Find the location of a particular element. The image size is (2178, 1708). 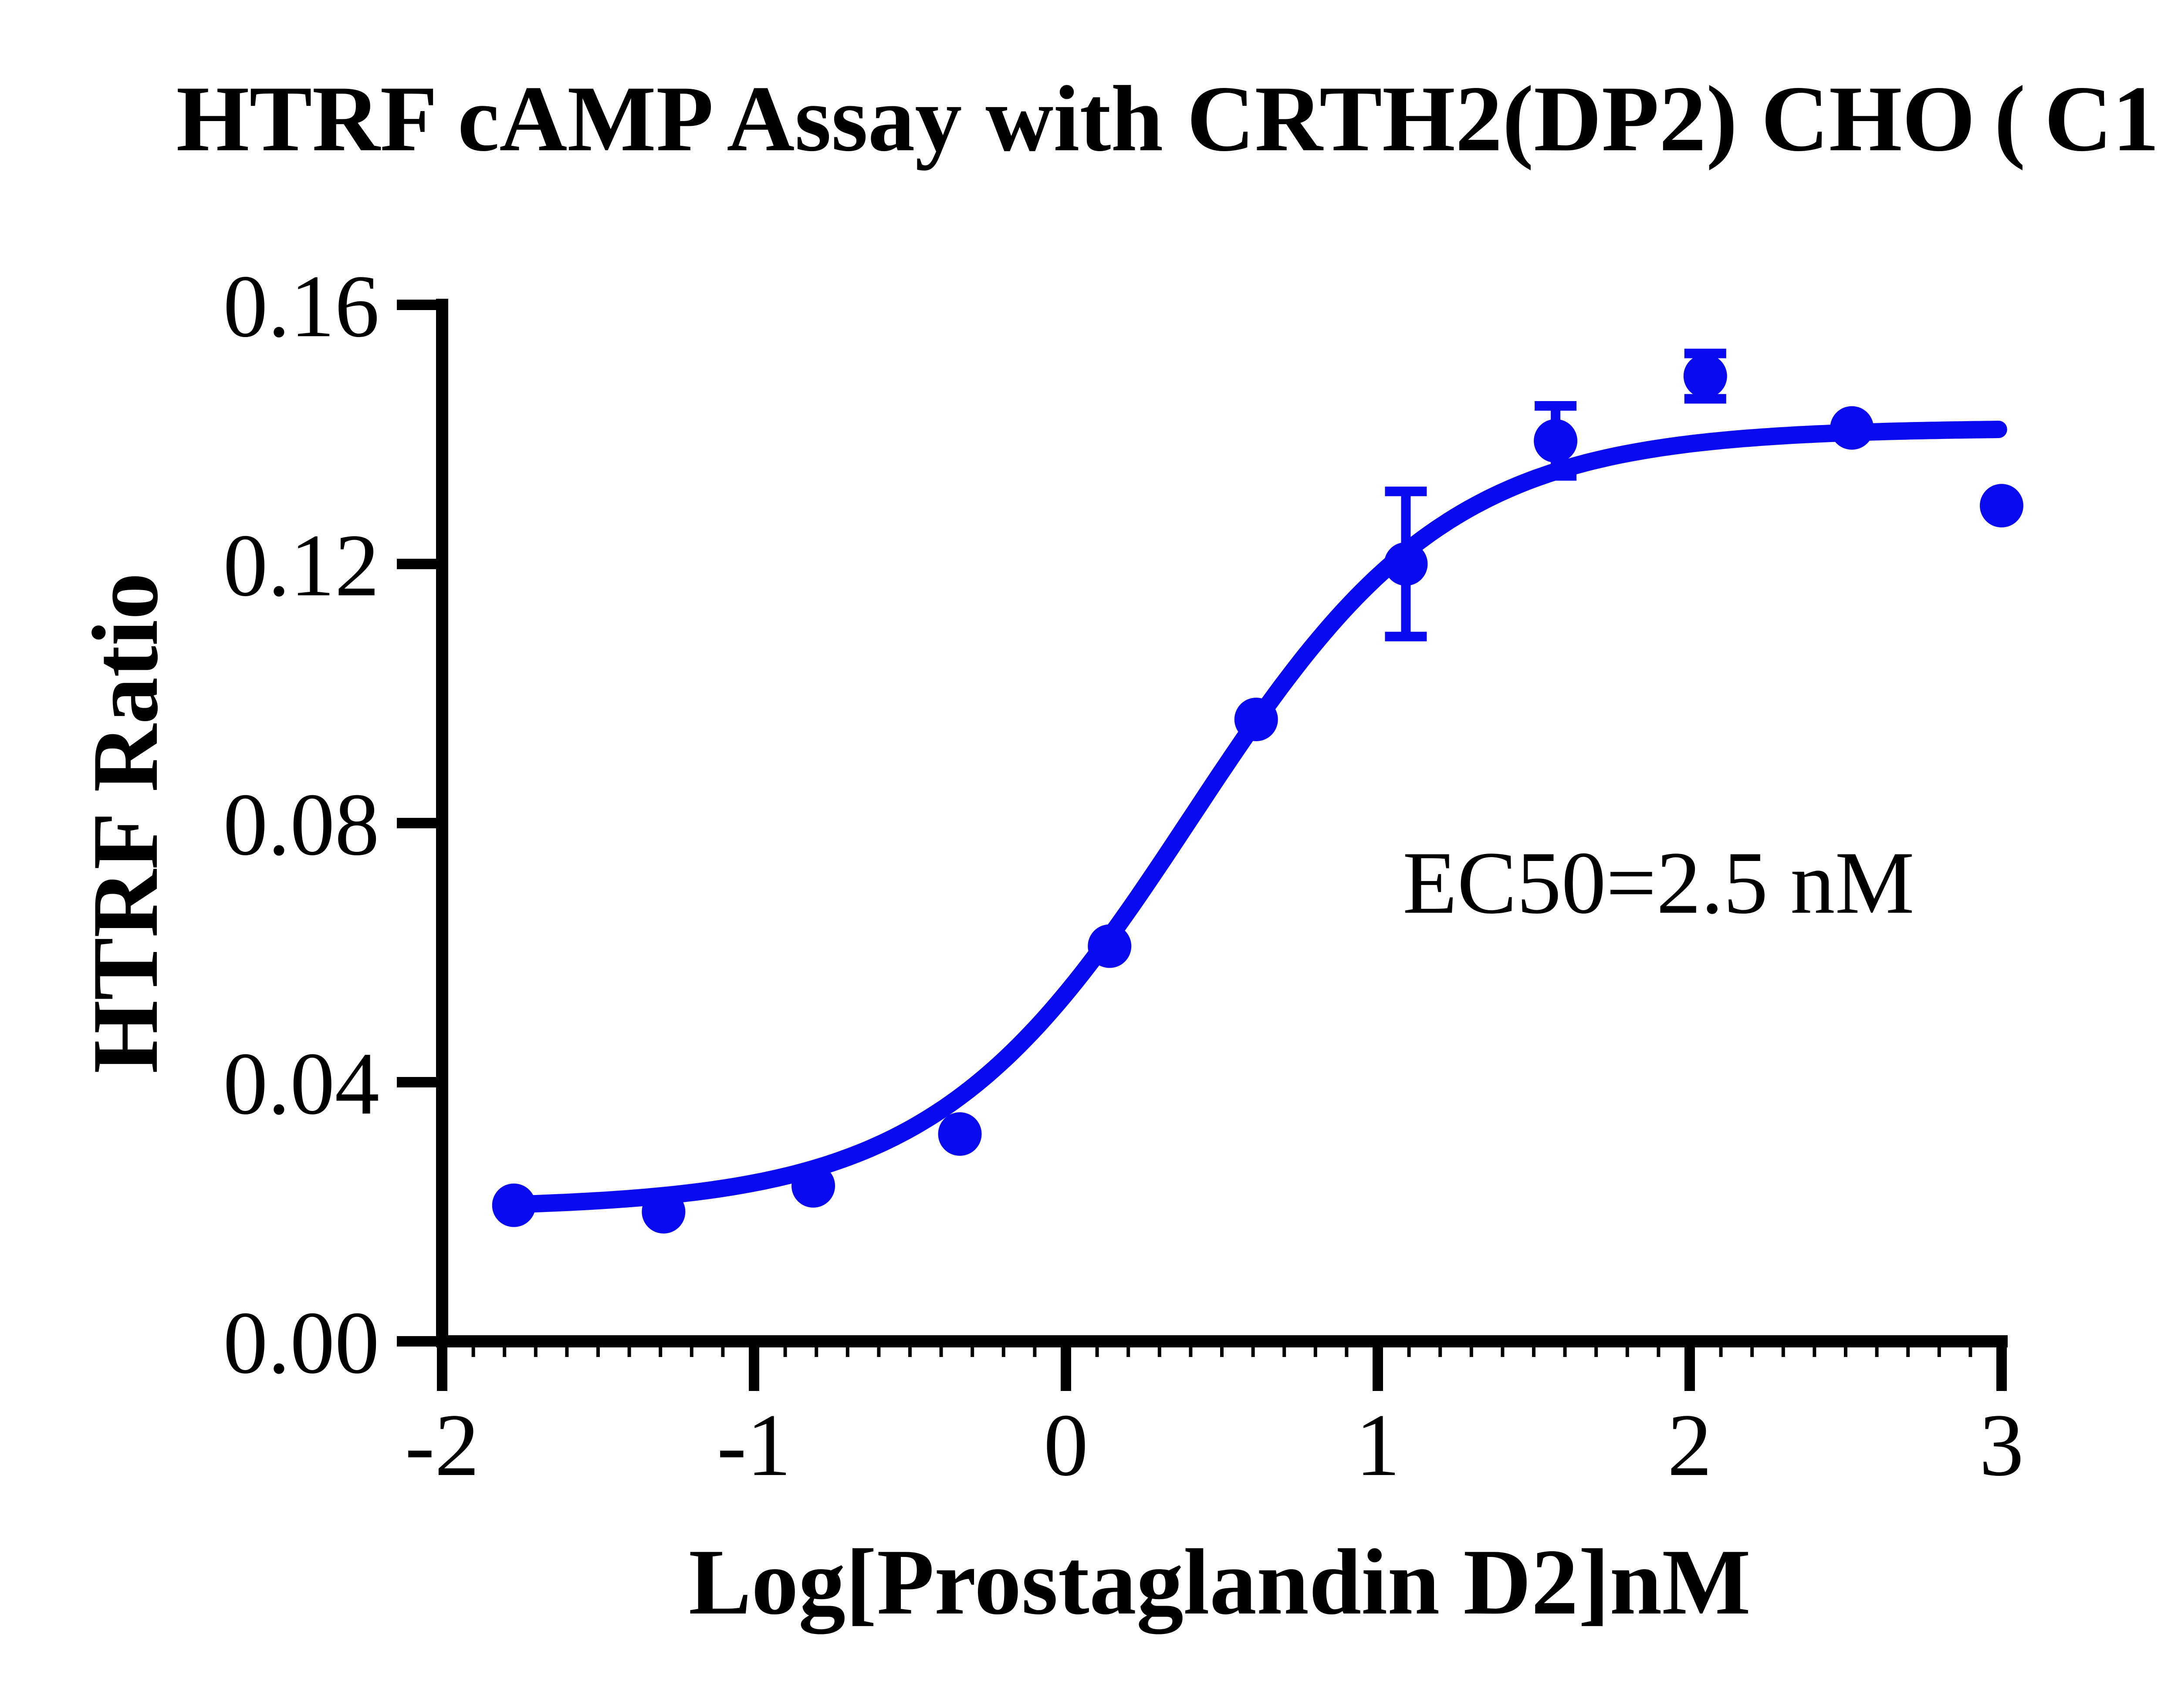

x-tick-label: 1 is located at coordinates (1378, 1445).